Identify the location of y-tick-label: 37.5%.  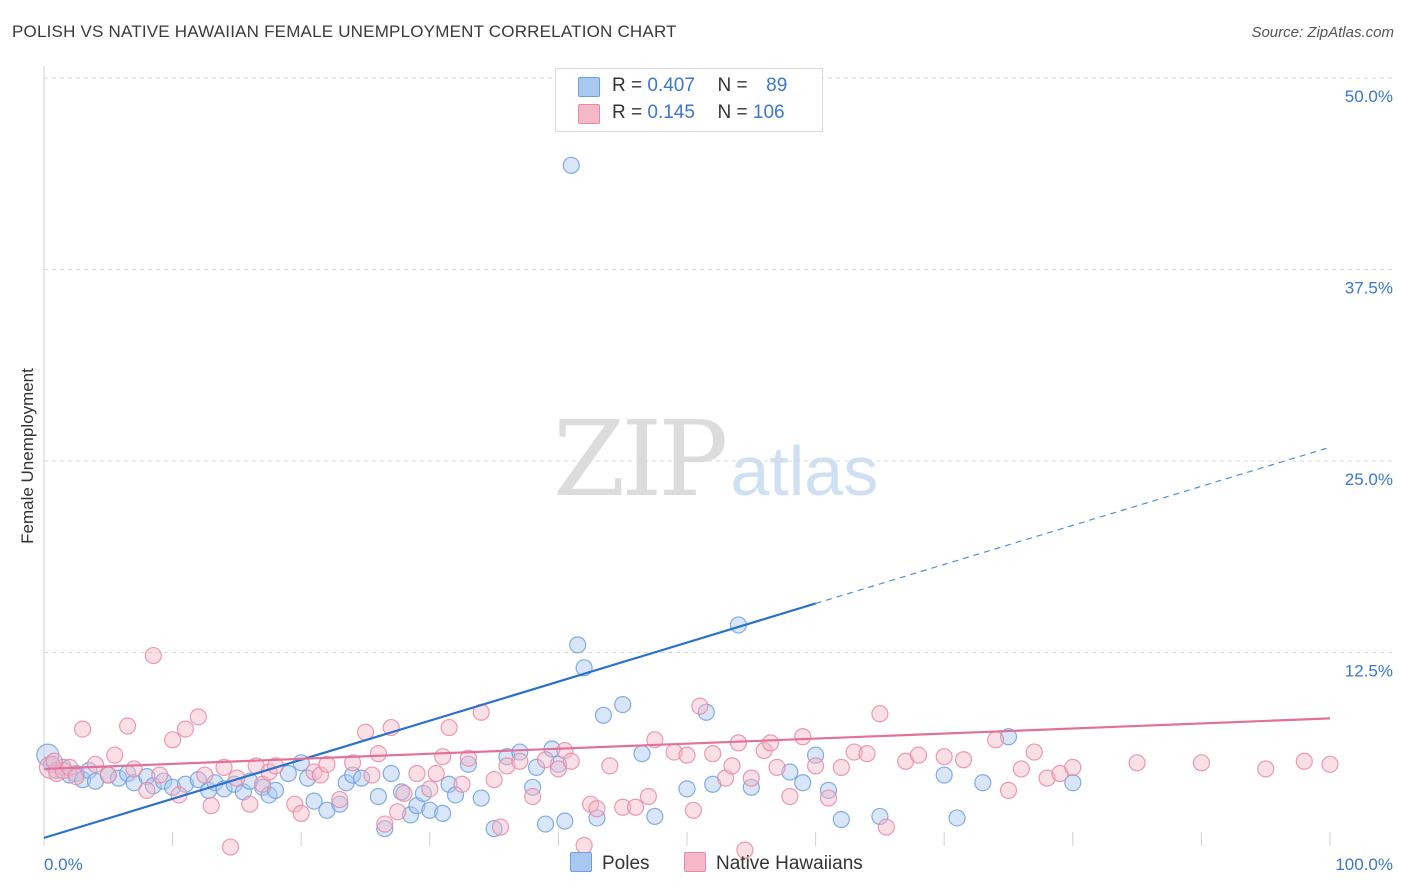
(1369, 288).